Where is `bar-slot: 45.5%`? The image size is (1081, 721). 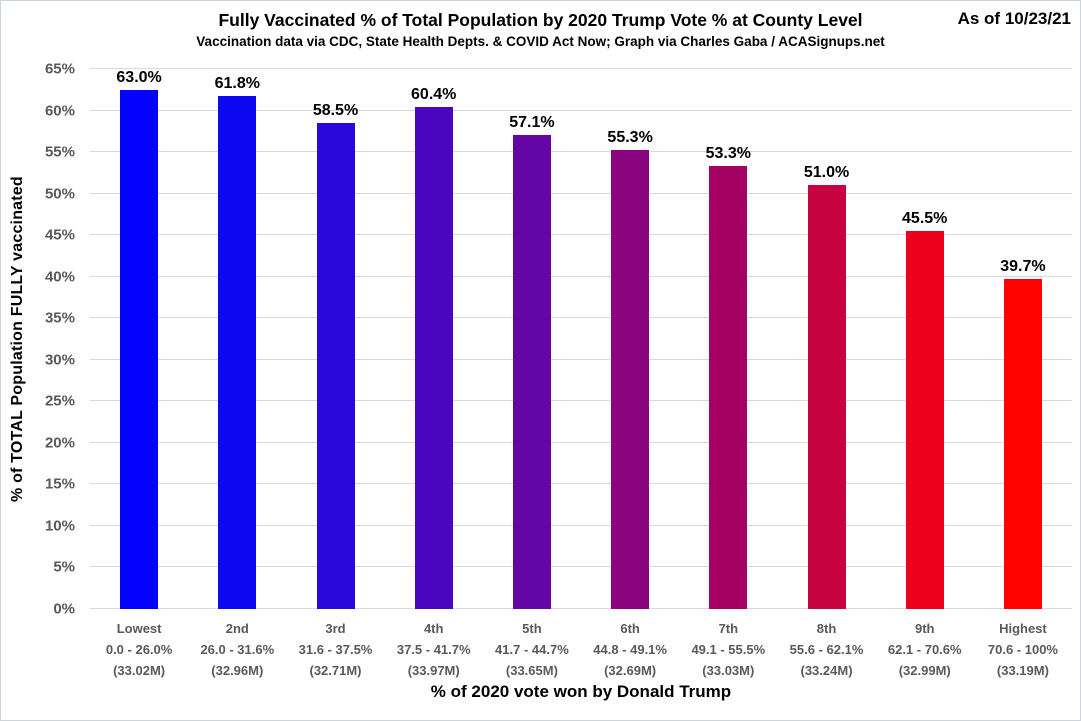
bar-slot: 45.5% is located at coordinates (925, 339).